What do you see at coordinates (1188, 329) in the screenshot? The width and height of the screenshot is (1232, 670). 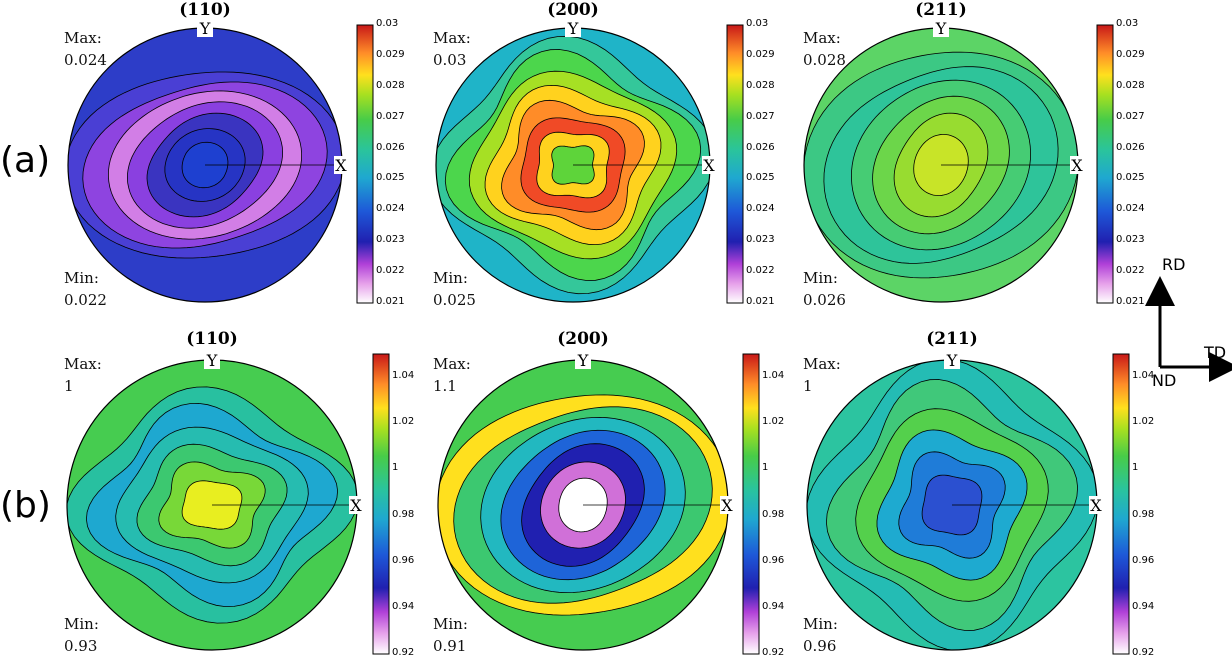 I see `axes-key-arrows` at bounding box center [1188, 329].